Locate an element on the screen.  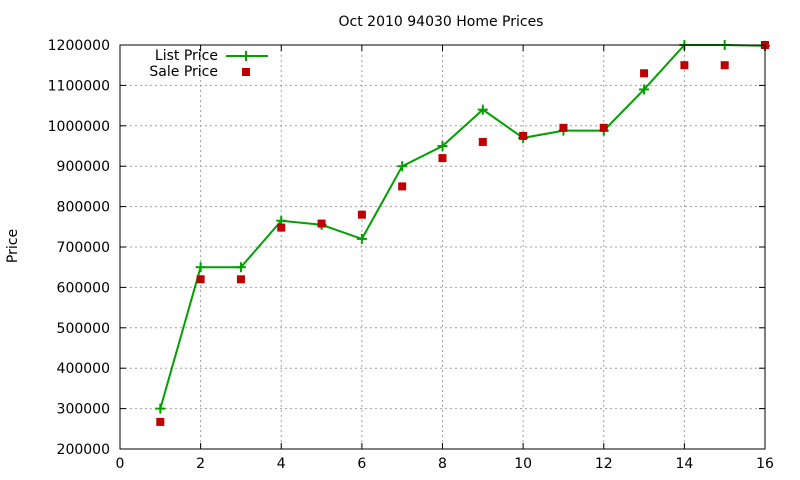
x-tick-label: 12 is located at coordinates (604, 464).